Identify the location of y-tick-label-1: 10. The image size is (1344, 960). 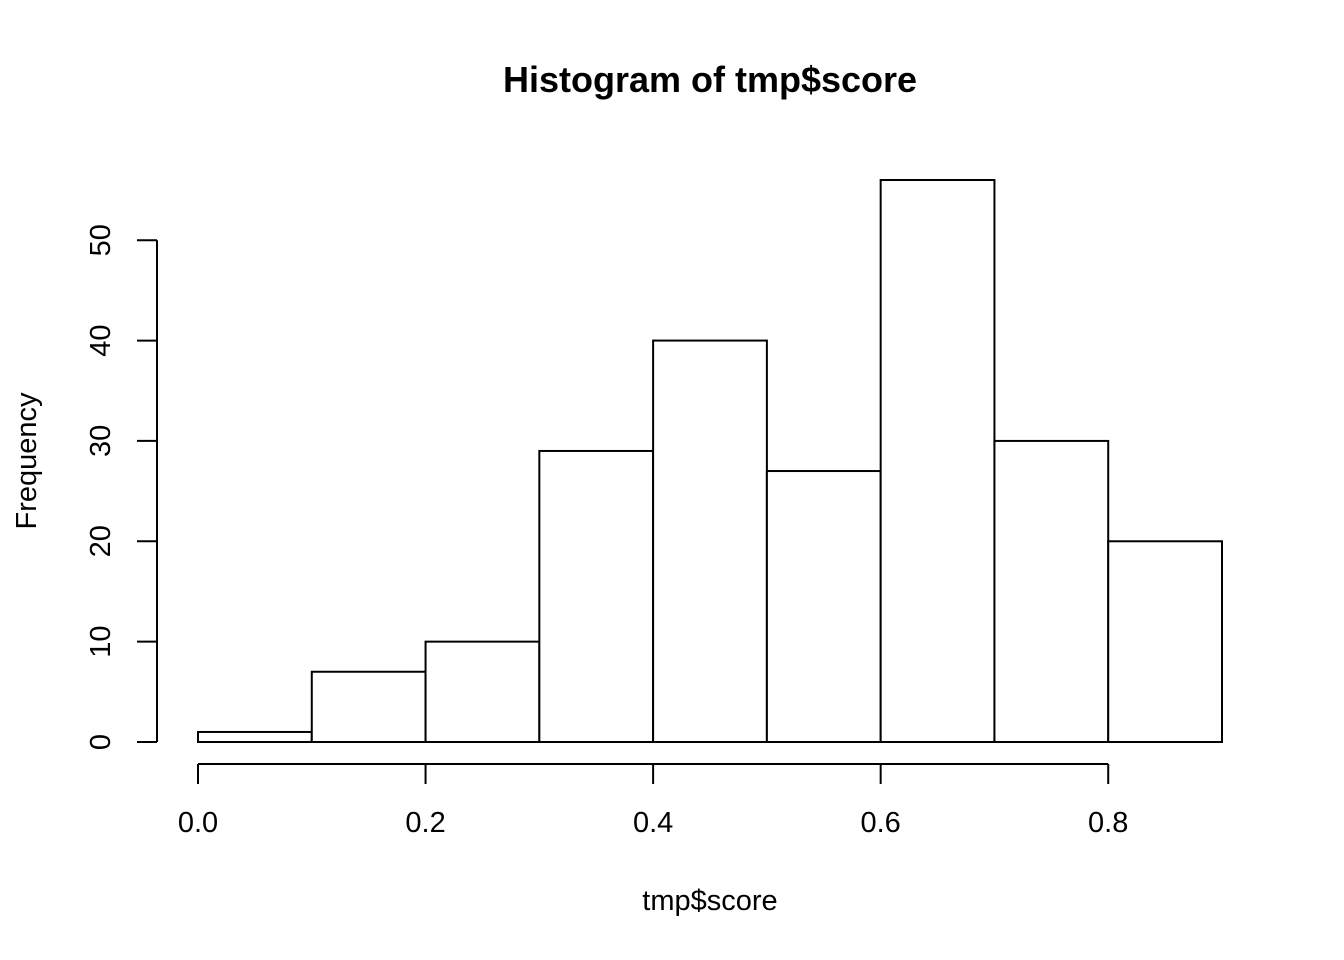
(101, 642).